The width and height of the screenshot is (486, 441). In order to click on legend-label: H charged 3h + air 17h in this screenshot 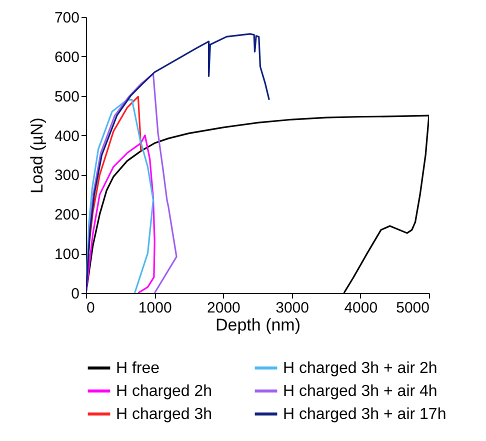, I will do `click(364, 414)`.